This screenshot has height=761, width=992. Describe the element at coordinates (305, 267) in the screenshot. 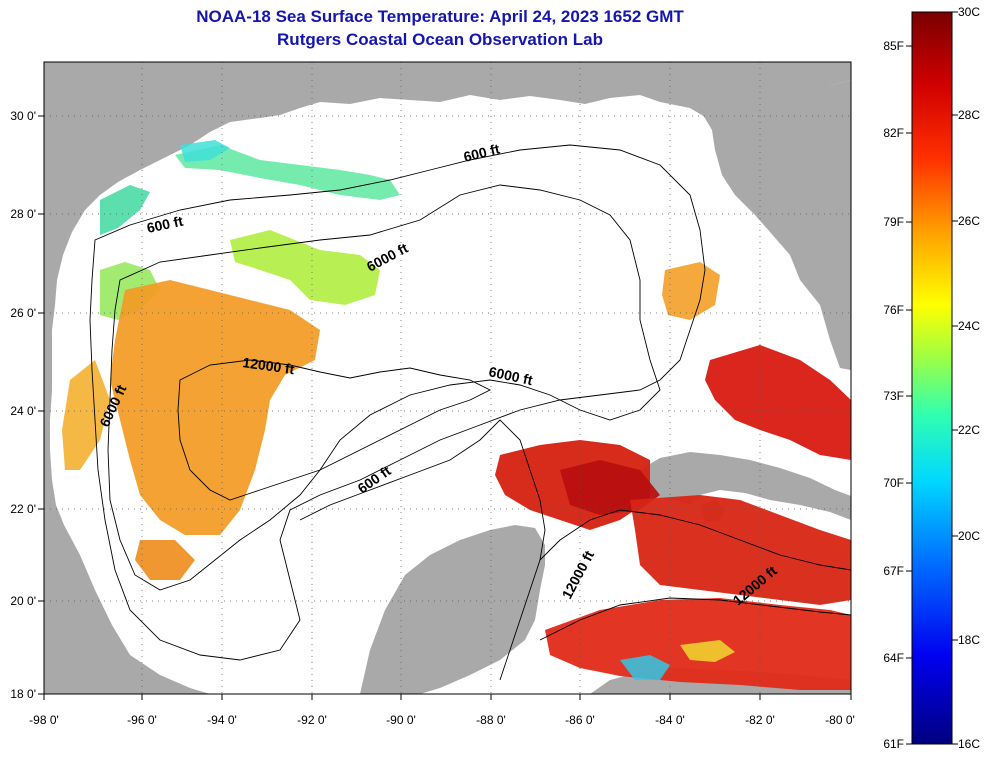

I see `sst-patch-green-central` at that location.